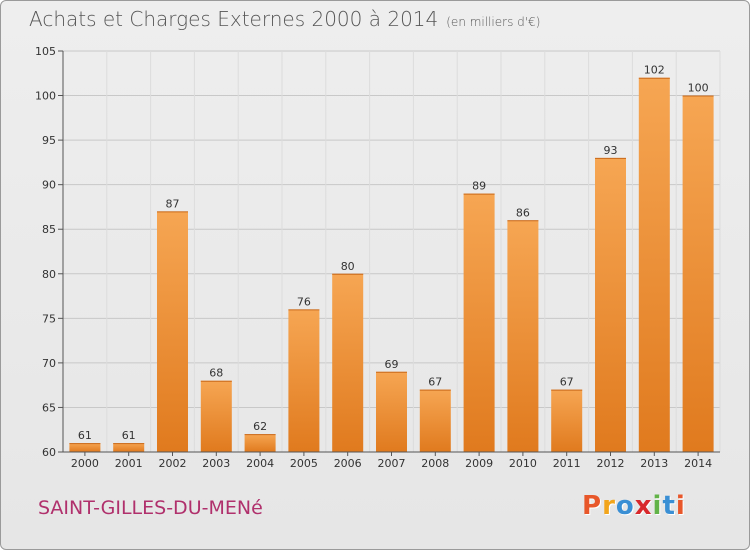 Image resolution: width=750 pixels, height=550 pixels. Describe the element at coordinates (49, 229) in the screenshot. I see `y-tick-label: 85` at that location.